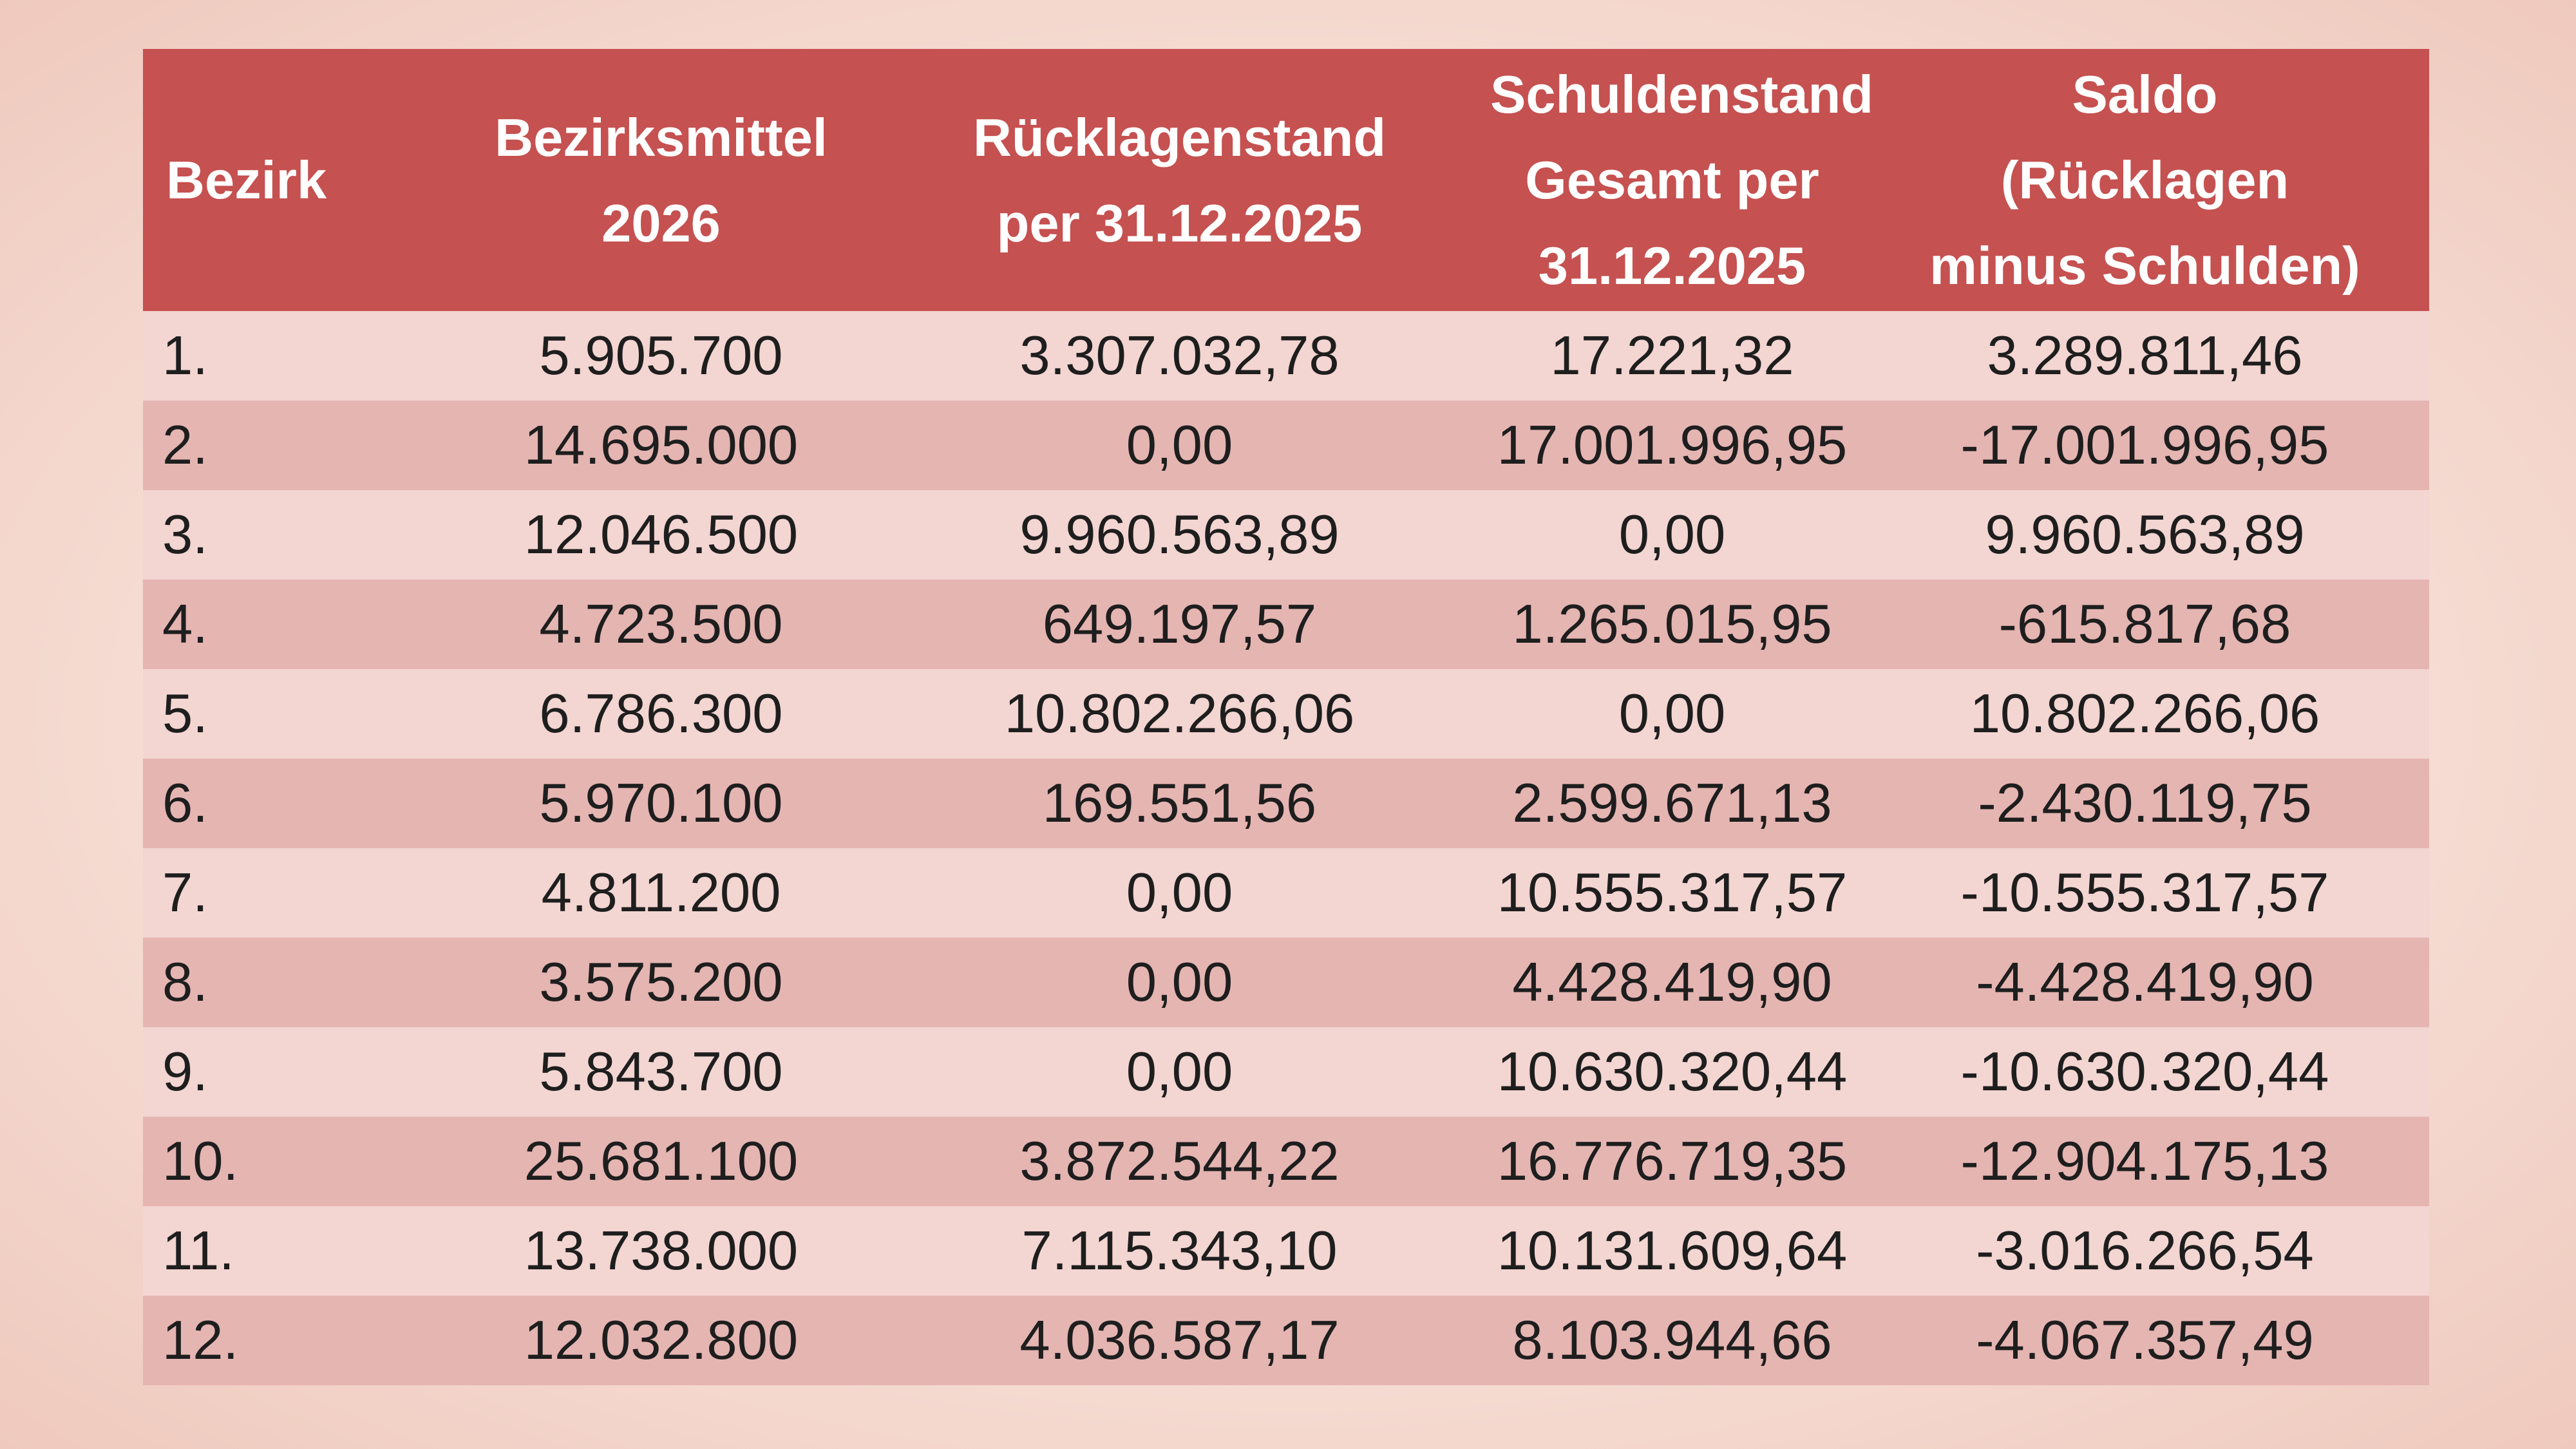 The width and height of the screenshot is (2576, 1449). Describe the element at coordinates (200, 1340) in the screenshot. I see `bezirk-cell: 12.` at that location.